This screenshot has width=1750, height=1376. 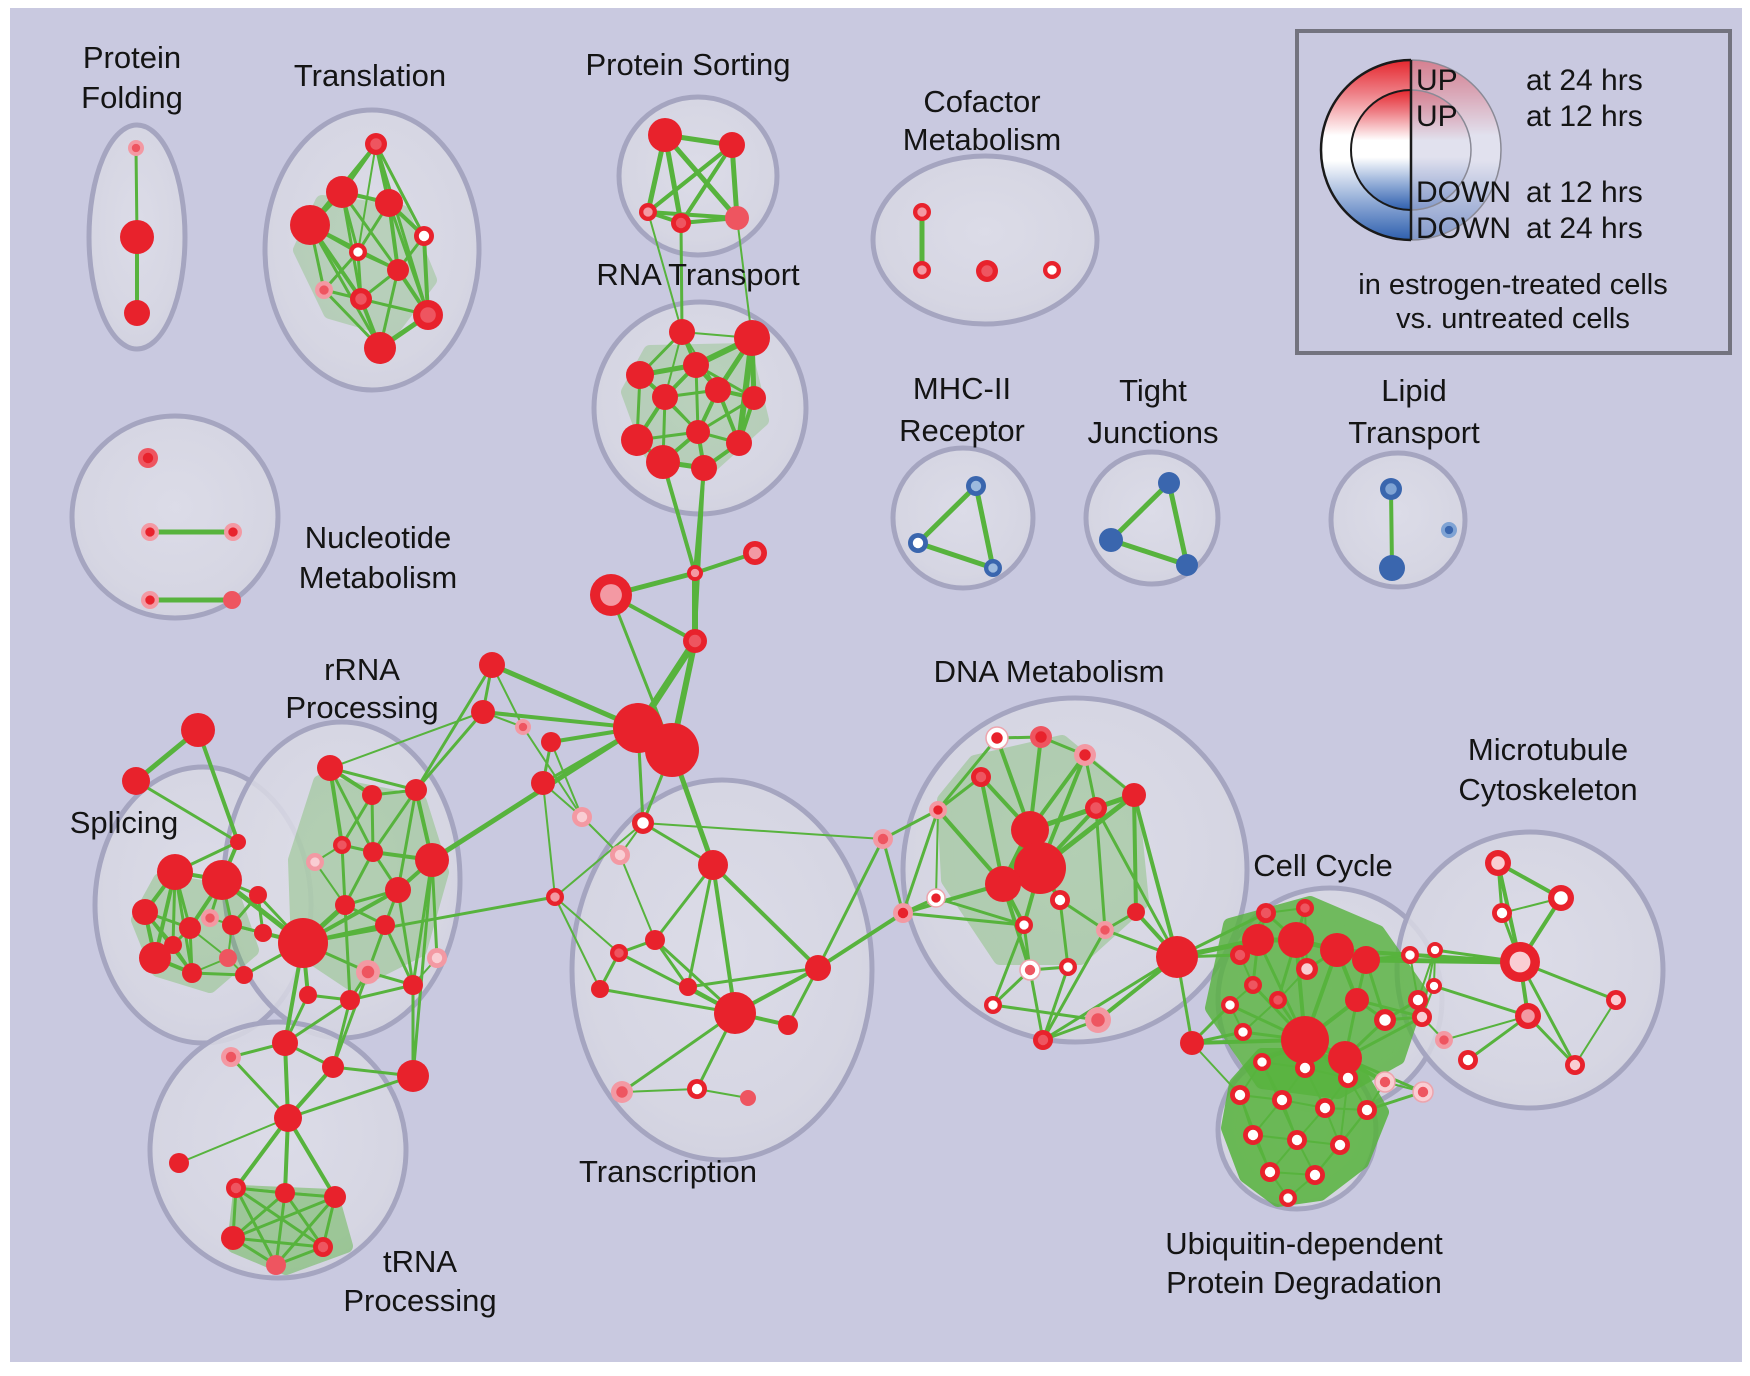 What do you see at coordinates (420, 1261) in the screenshot?
I see `cluster-label-trna-processing: tRNA` at bounding box center [420, 1261].